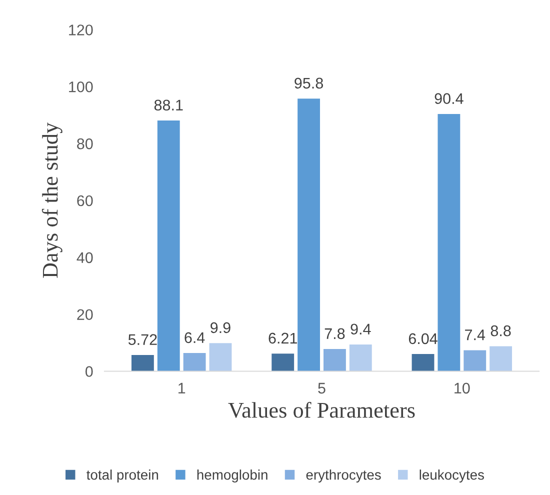  I want to click on data-label: 90.4, so click(449, 98).